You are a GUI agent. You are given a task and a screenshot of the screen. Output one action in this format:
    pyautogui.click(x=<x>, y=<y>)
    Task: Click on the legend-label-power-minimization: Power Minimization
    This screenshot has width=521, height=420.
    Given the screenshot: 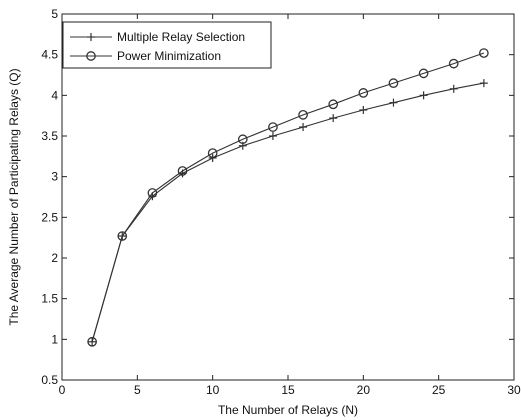 What is the action you would take?
    pyautogui.click(x=169, y=56)
    